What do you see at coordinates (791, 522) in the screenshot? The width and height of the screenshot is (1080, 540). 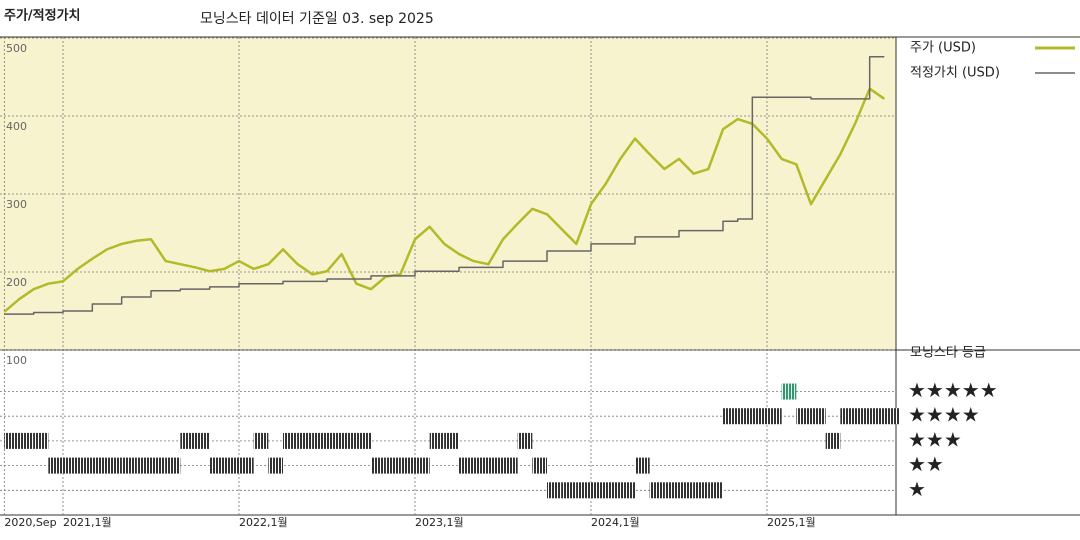 I see `x-tick-label: 2025,1월` at bounding box center [791, 522].